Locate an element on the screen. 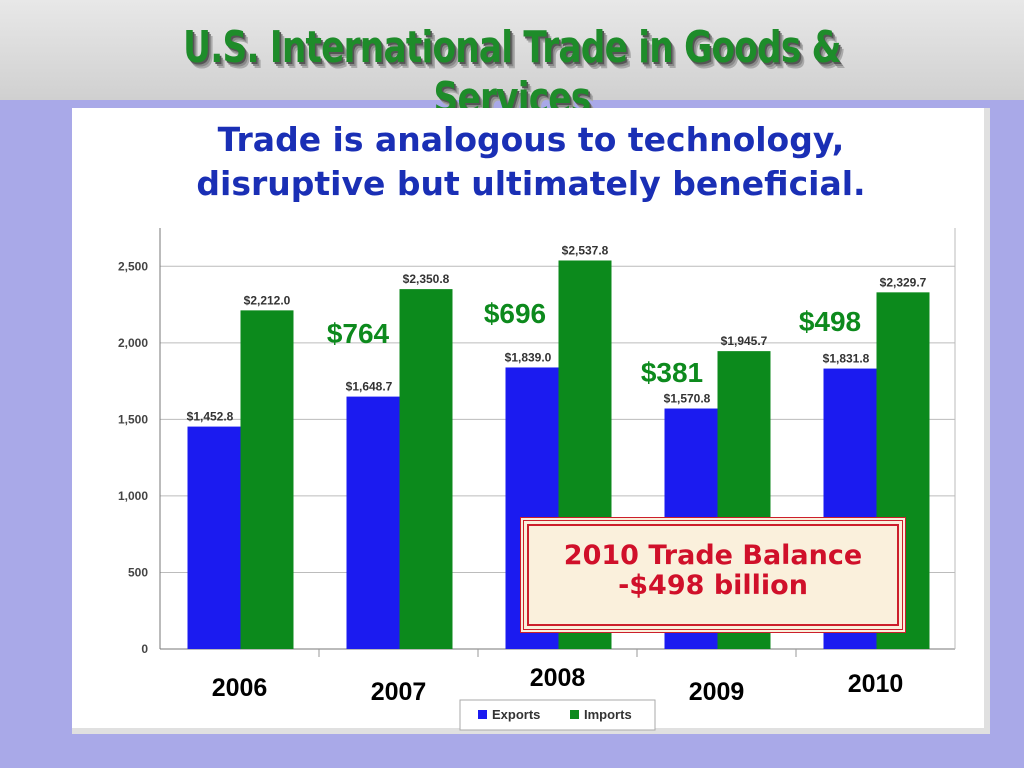 This screenshot has width=1024, height=768. trade-balance-callout: 2010 Trade Balance -$498 billion is located at coordinates (713, 575).